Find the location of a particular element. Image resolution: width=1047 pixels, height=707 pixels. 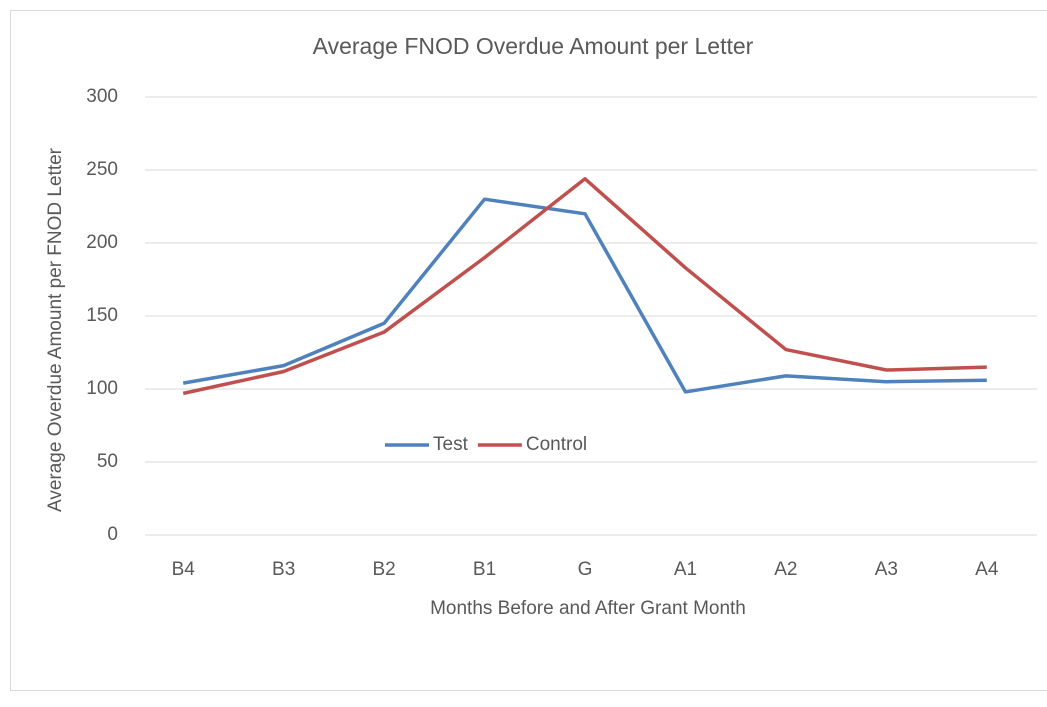

legend-label: Test is located at coordinates (451, 444).